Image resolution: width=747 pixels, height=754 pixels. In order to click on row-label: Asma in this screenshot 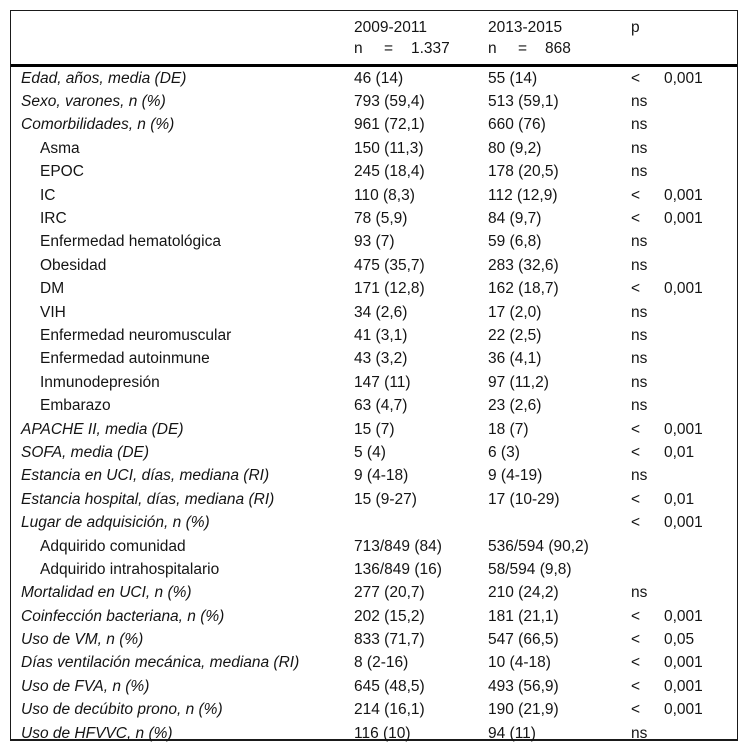, I will do `click(60, 148)`.